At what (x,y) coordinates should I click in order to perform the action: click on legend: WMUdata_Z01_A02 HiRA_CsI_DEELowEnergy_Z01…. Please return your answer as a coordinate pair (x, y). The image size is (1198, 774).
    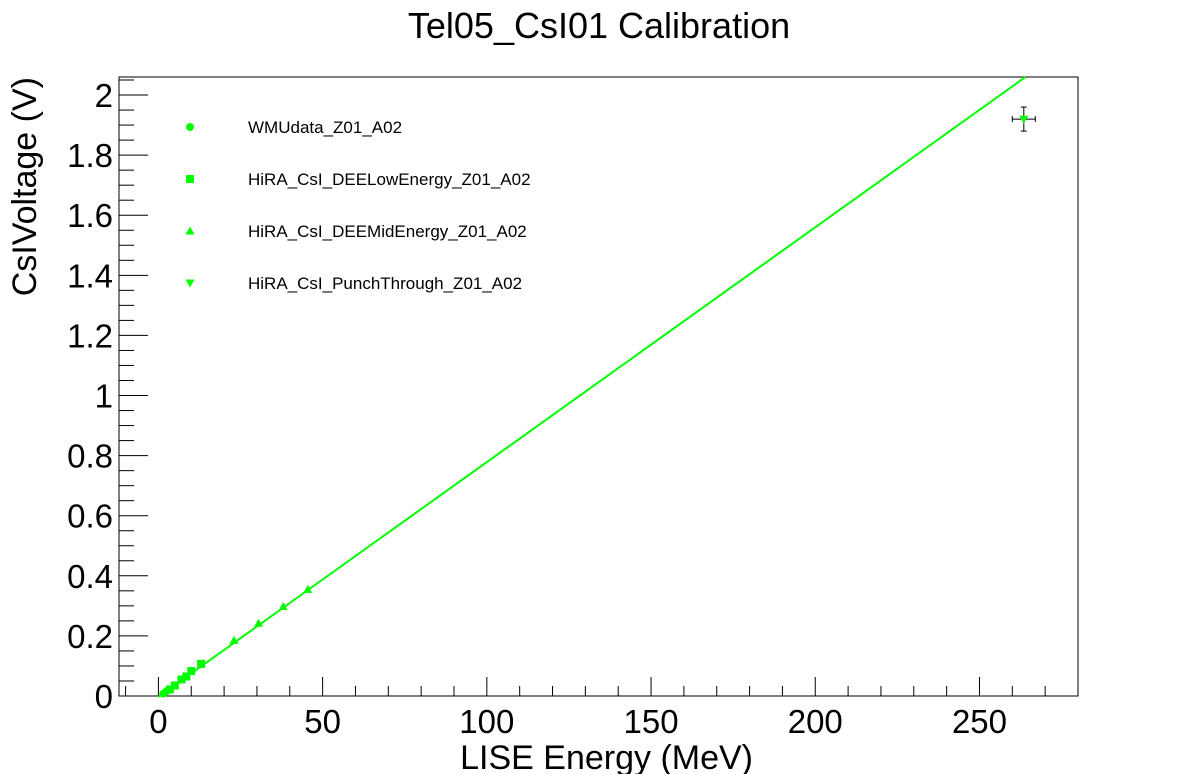
    Looking at the image, I should click on (358, 205).